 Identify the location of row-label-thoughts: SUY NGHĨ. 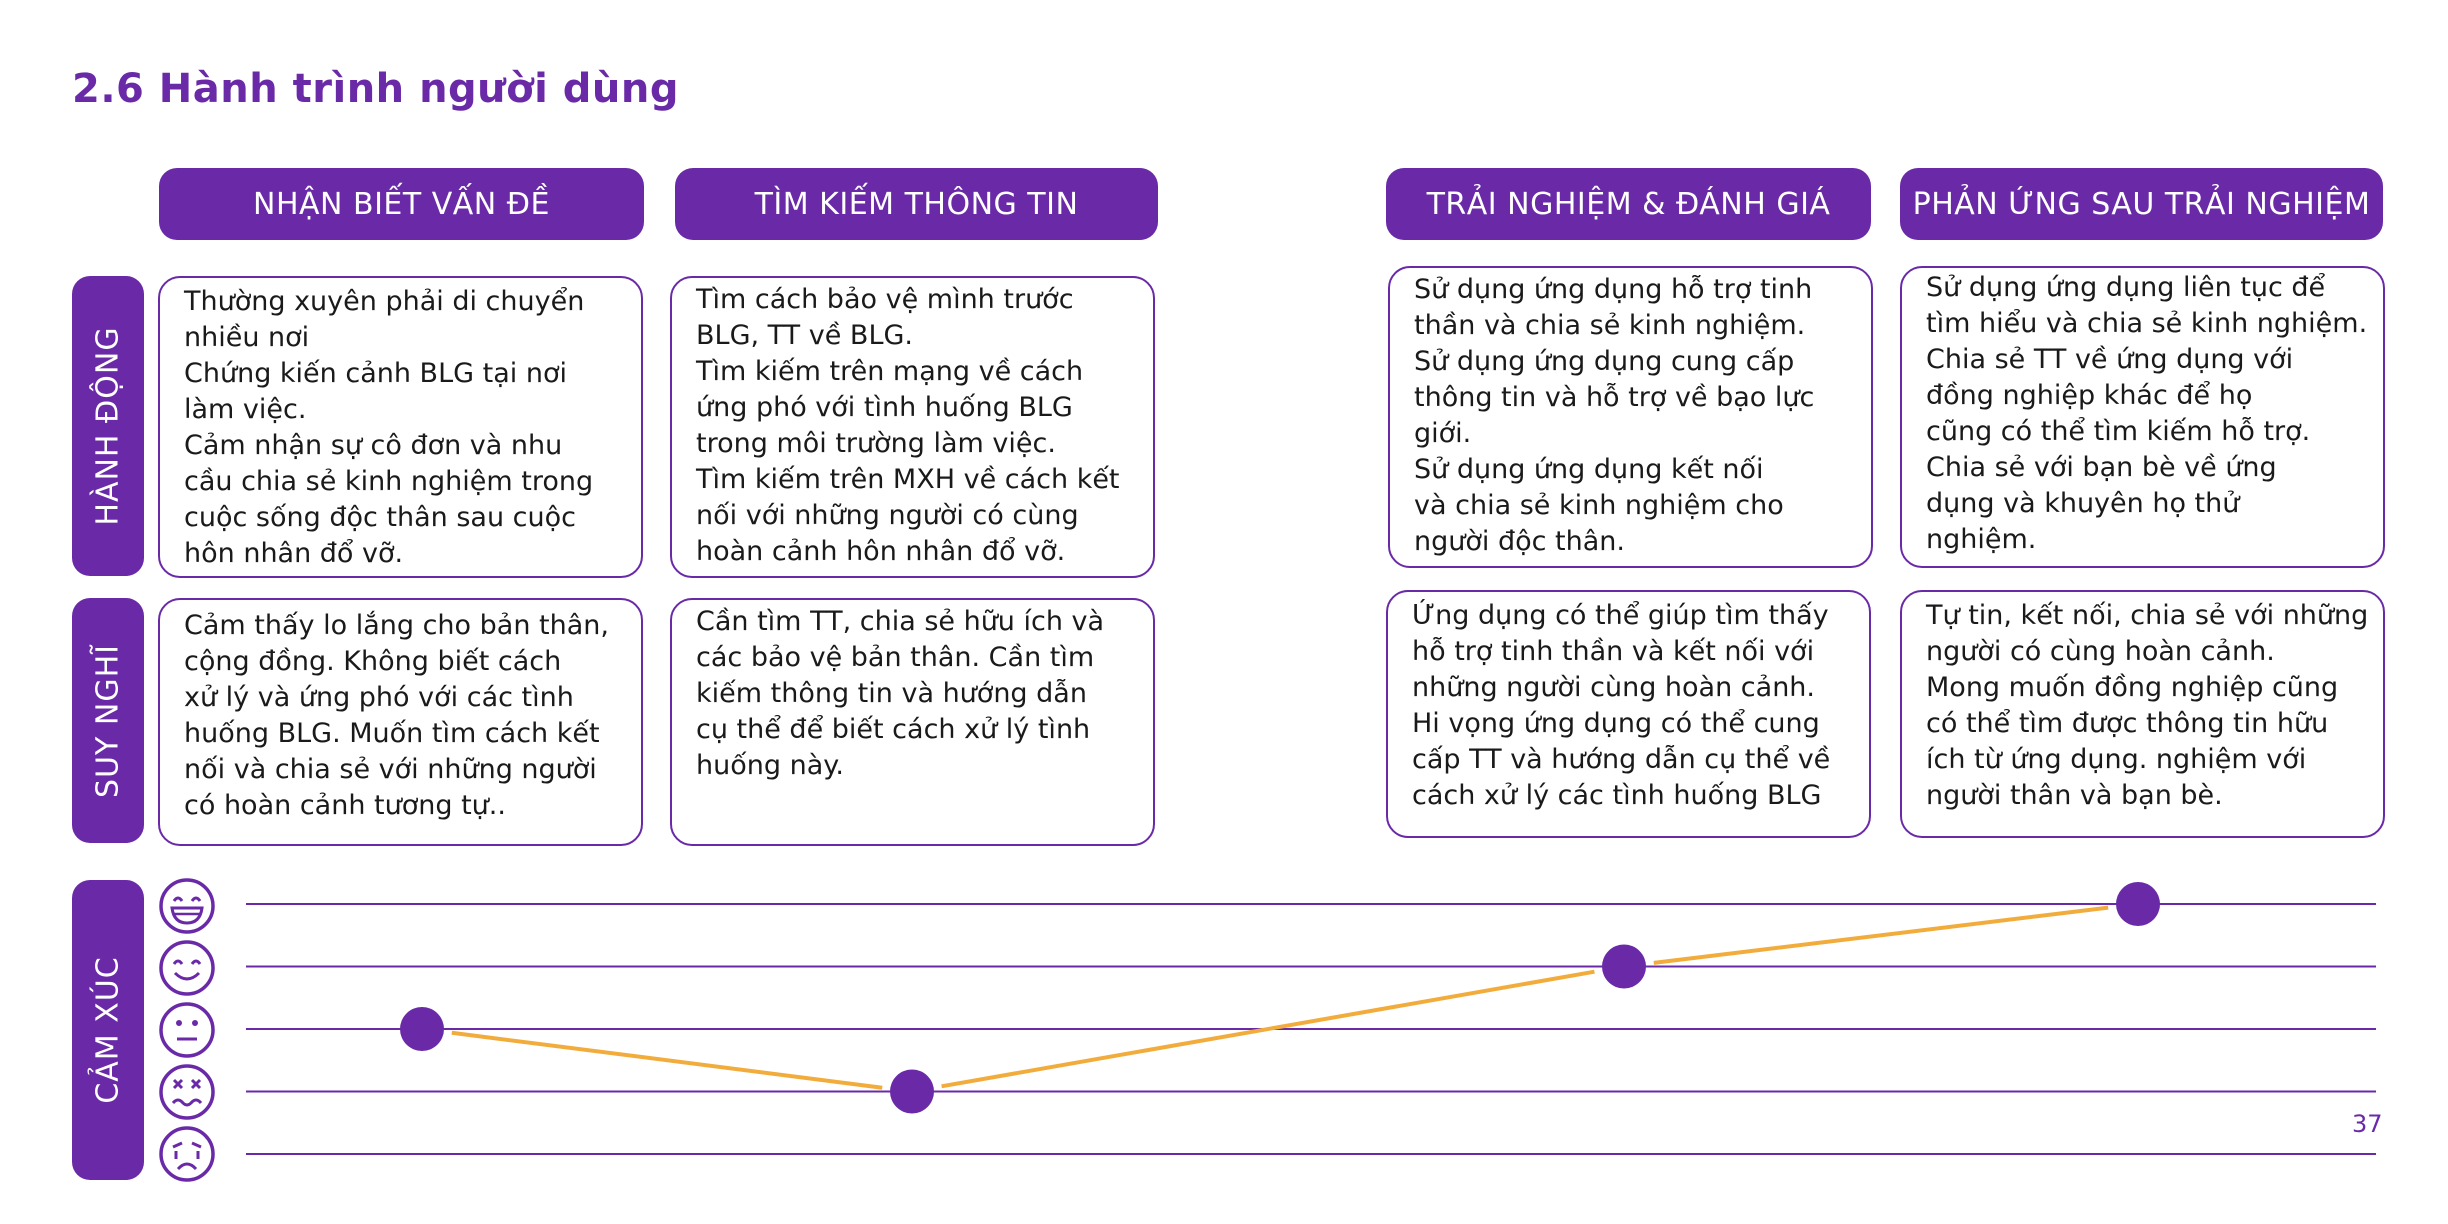
(108, 720).